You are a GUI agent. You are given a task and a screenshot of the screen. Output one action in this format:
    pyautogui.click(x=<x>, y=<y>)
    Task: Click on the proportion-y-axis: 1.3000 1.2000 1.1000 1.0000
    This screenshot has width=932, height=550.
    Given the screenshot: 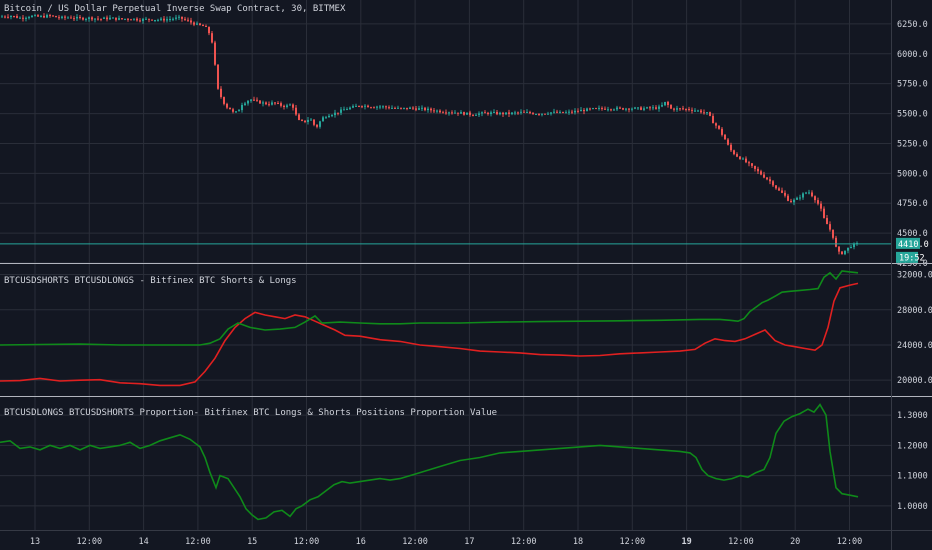 What is the action you would take?
    pyautogui.click(x=912, y=461)
    